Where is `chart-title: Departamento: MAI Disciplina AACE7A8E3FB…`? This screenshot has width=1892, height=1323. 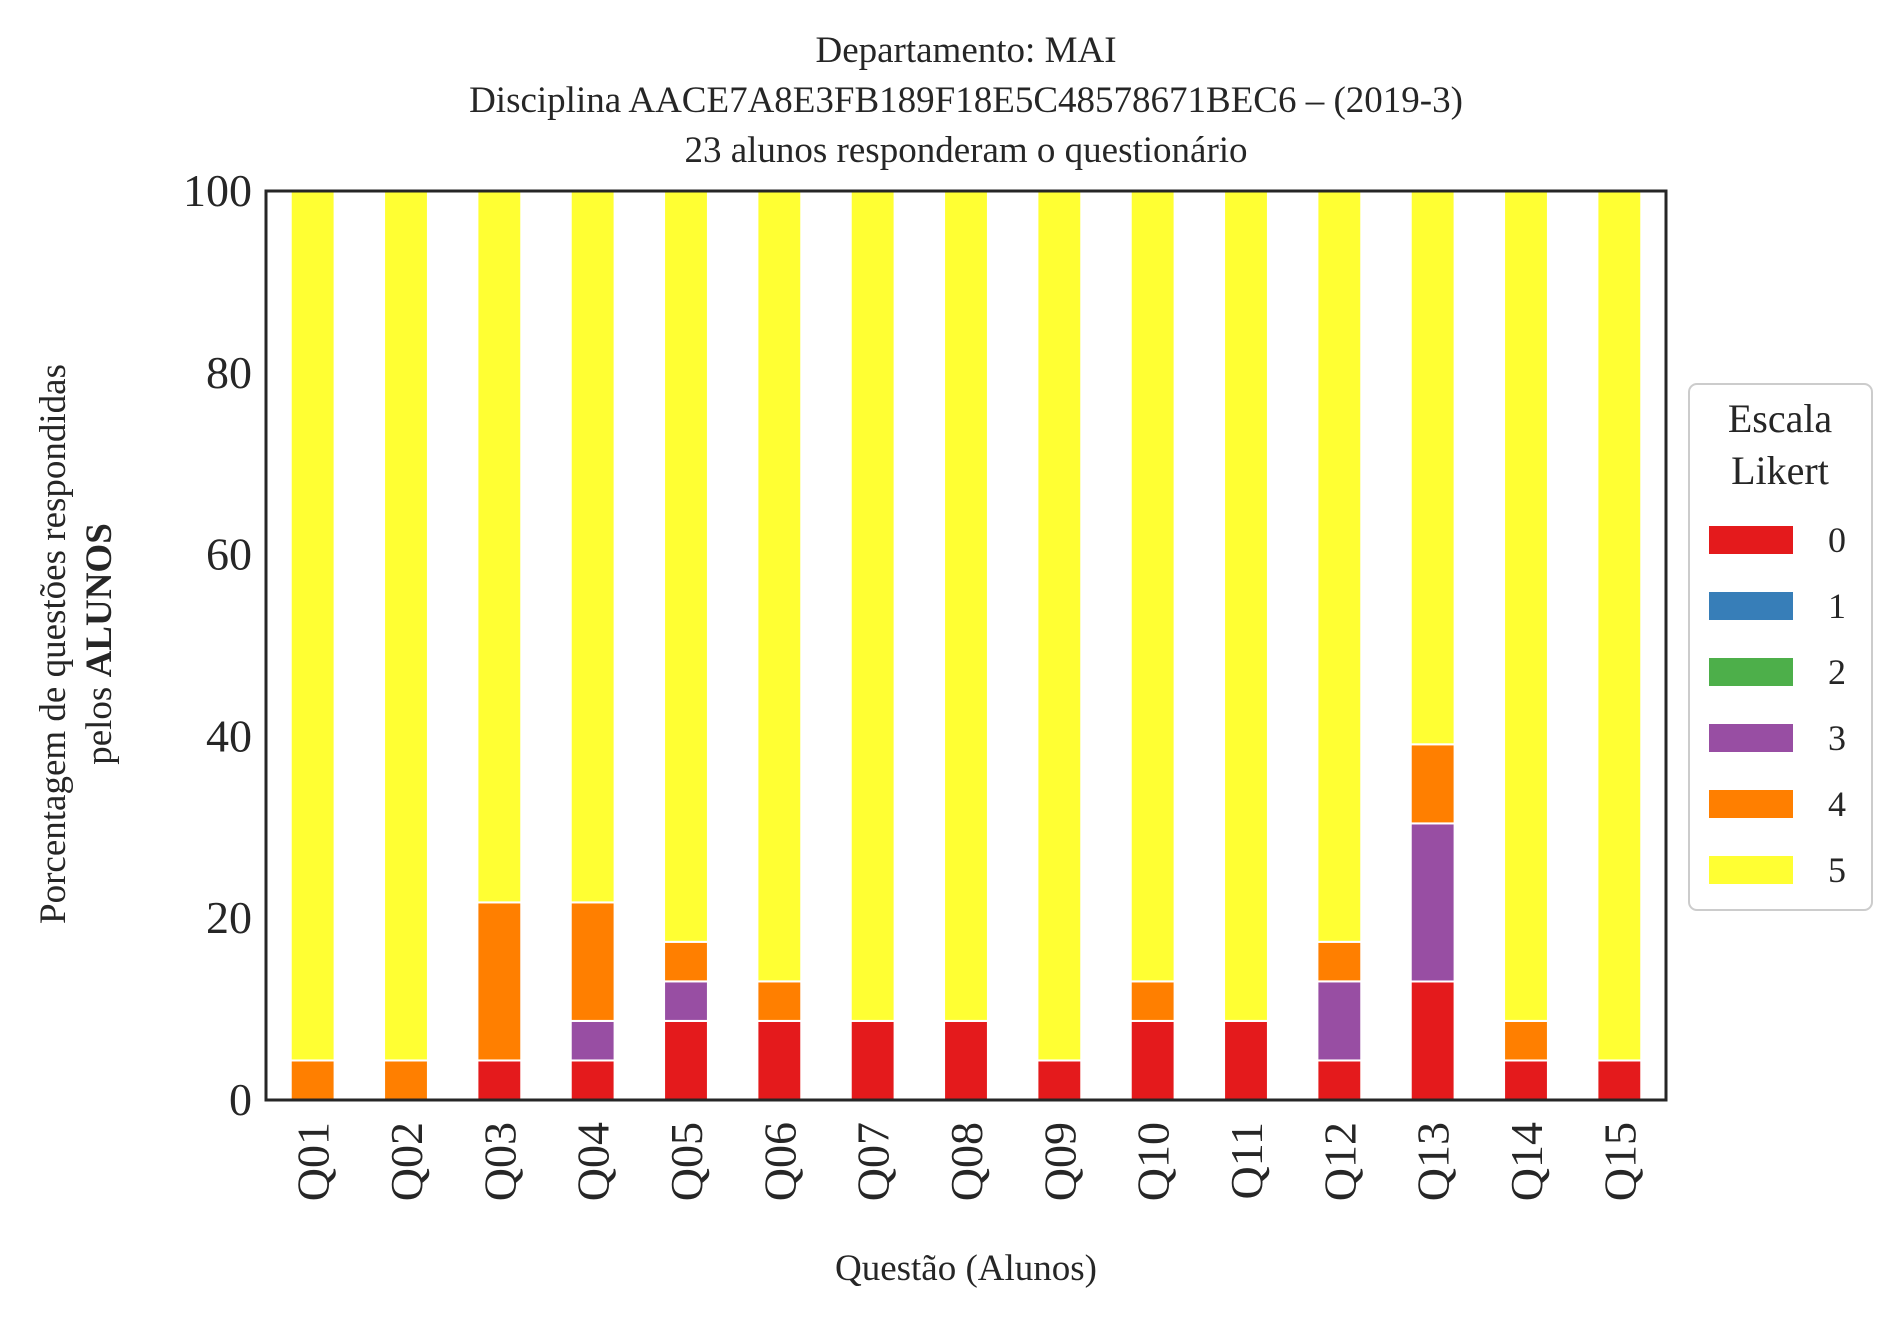
chart-title: Departamento: MAI Disciplina AACE7A8E3FB… is located at coordinates (966, 100).